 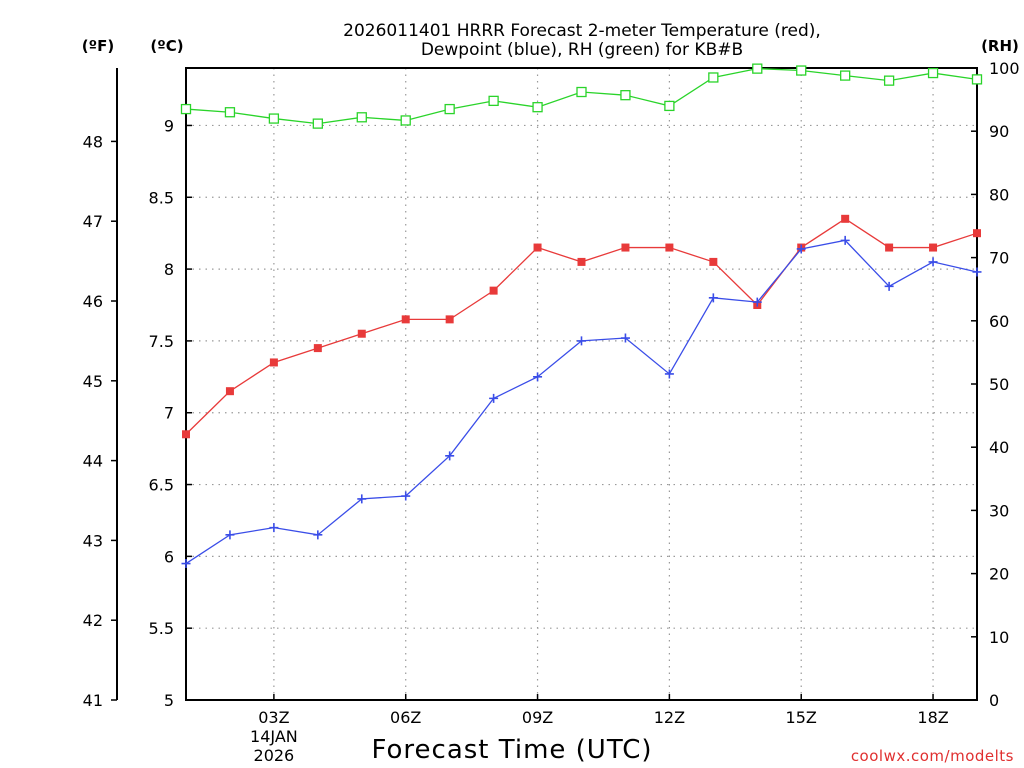 What do you see at coordinates (161, 341) in the screenshot?
I see `celsius-tick-label: 7.5` at bounding box center [161, 341].